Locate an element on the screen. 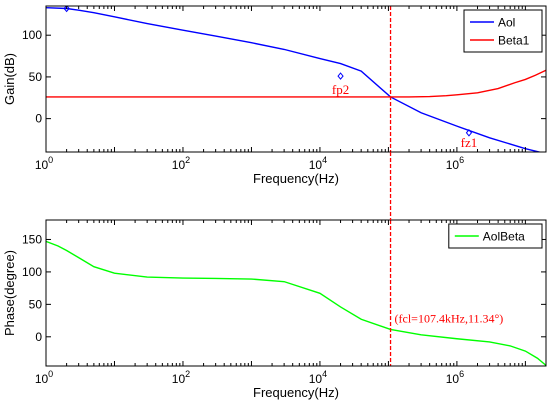 This screenshot has height=412, width=550. marker-fz1 is located at coordinates (469, 133).